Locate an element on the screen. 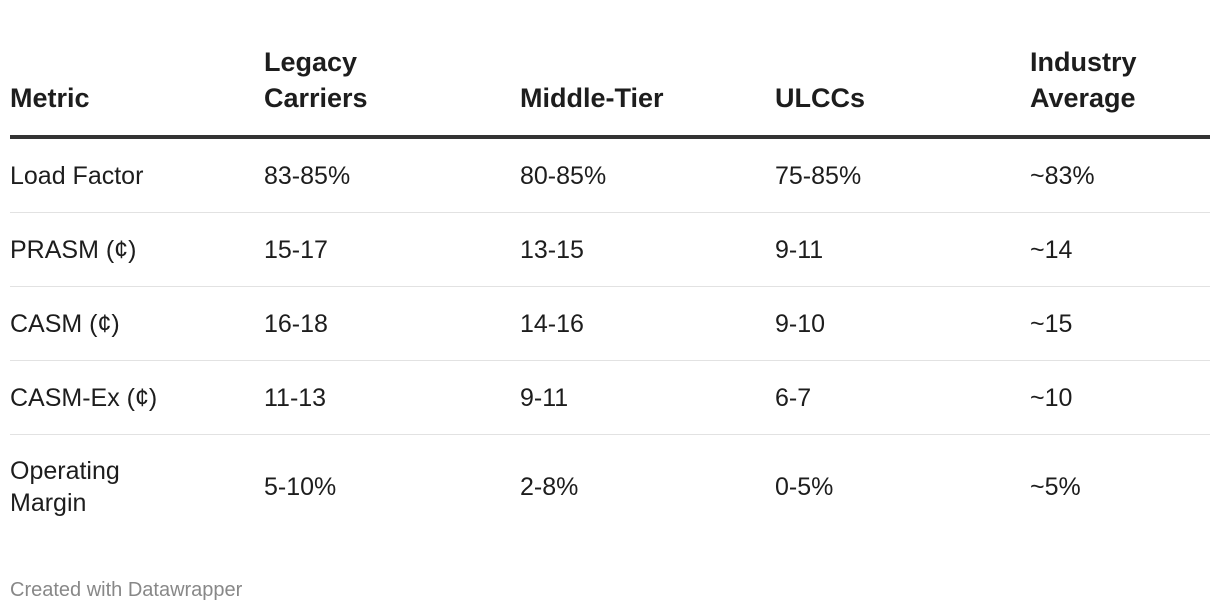 Image resolution: width=1220 pixels, height=614 pixels. table-cell: ~83% is located at coordinates (1120, 175).